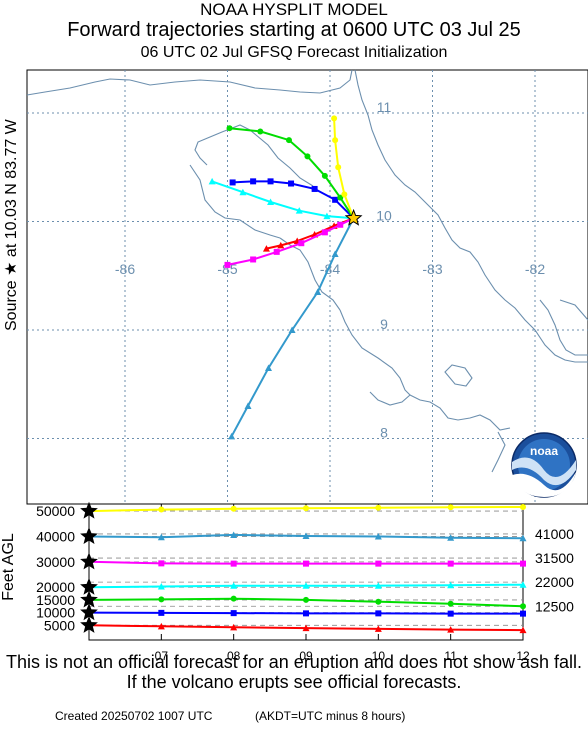  What do you see at coordinates (544, 451) in the screenshot?
I see `noaa-logo-text: noaa` at bounding box center [544, 451].